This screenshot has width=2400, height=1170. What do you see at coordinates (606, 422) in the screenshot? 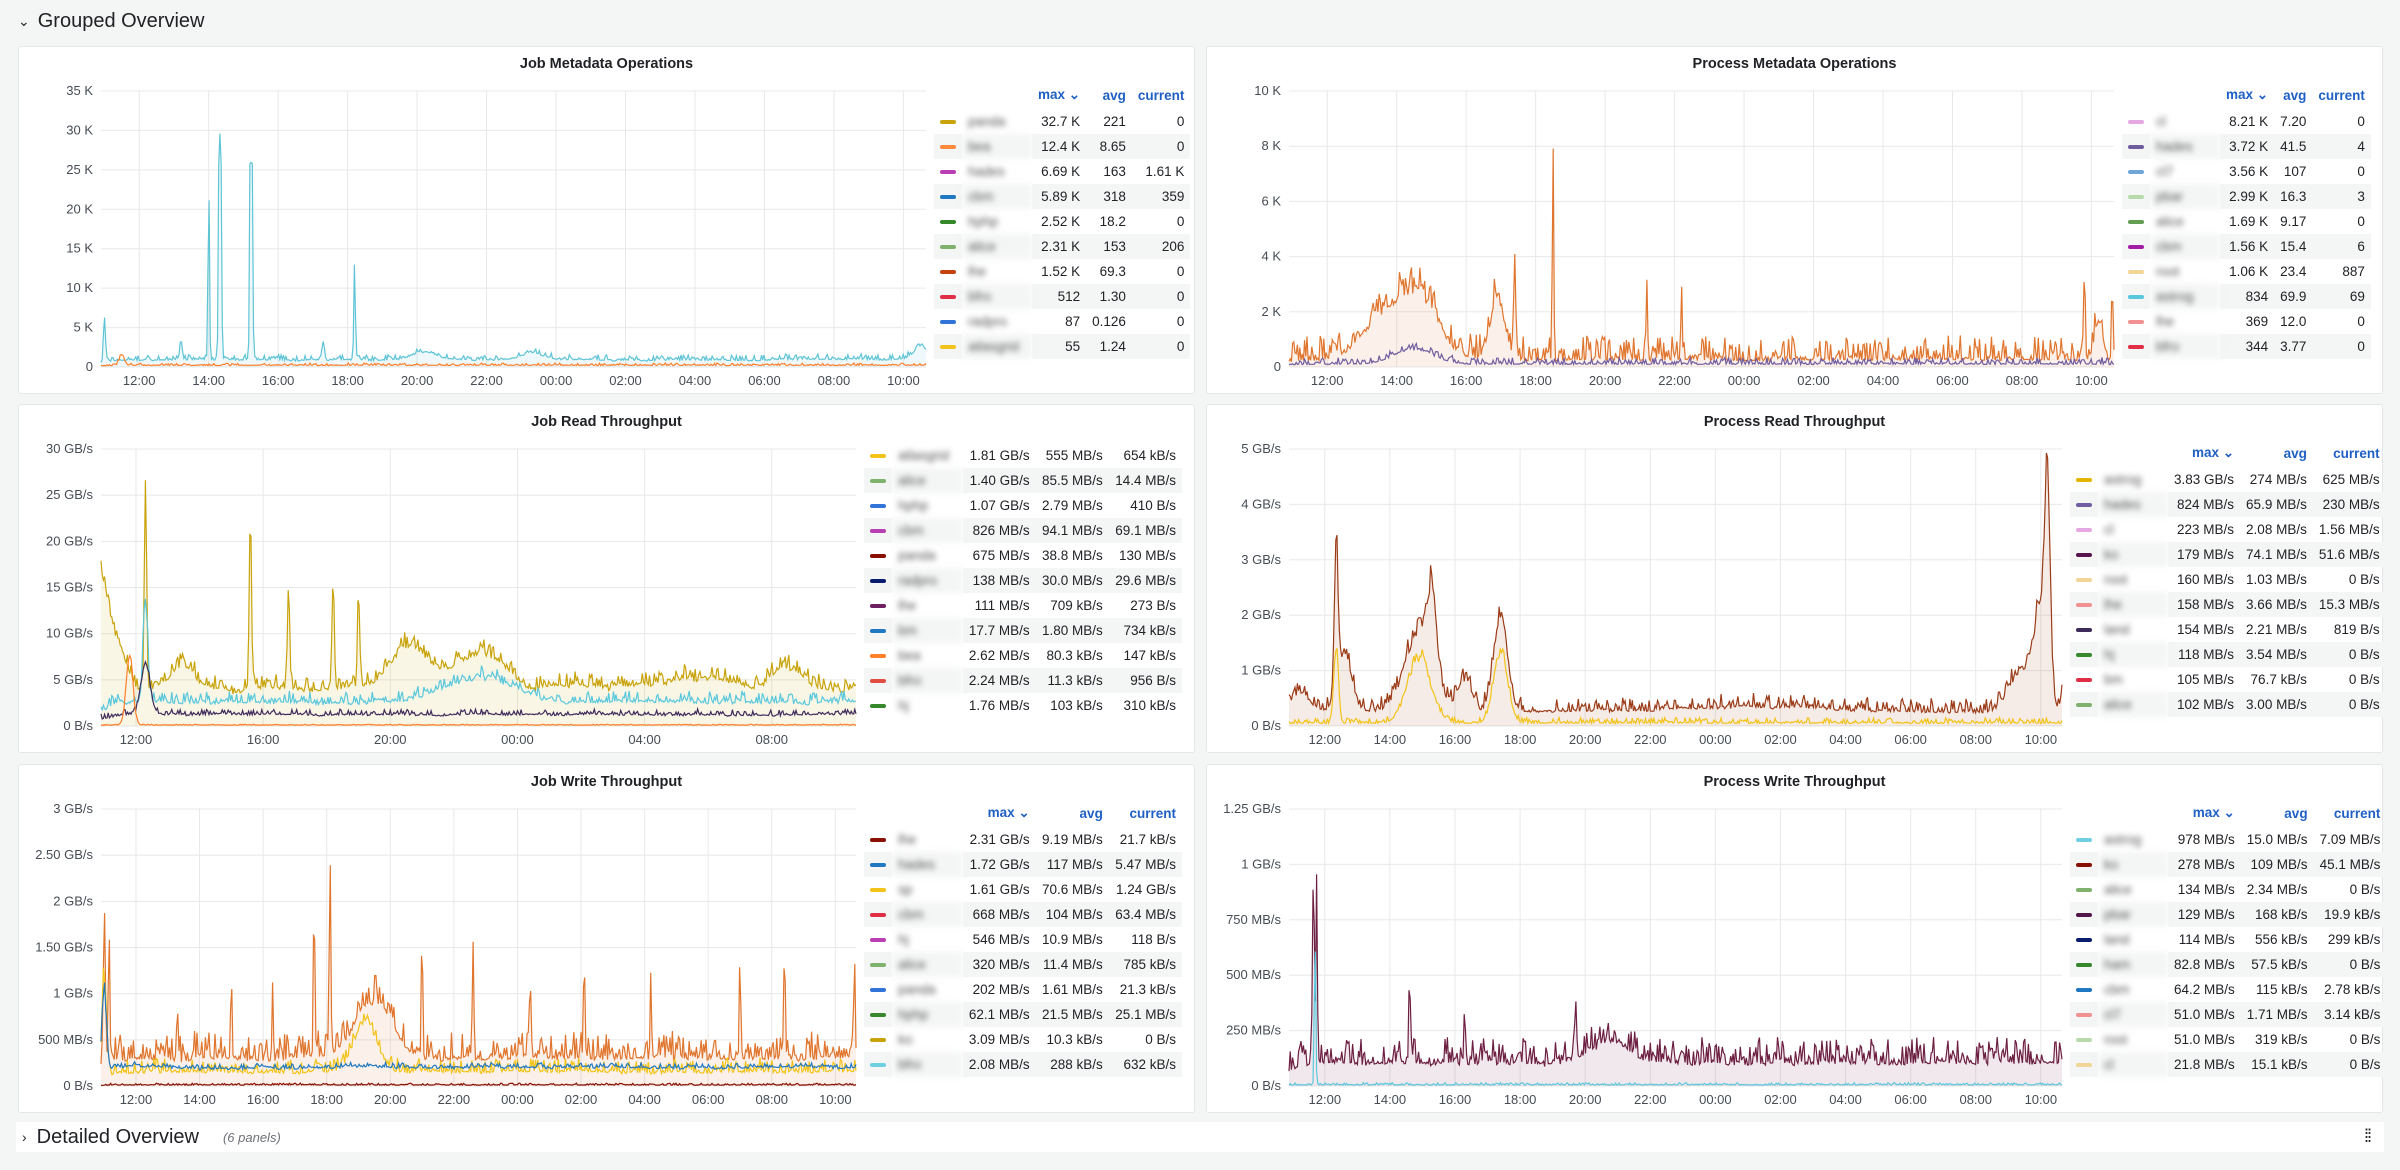
I see `panel-title: Job Read Throughput` at bounding box center [606, 422].